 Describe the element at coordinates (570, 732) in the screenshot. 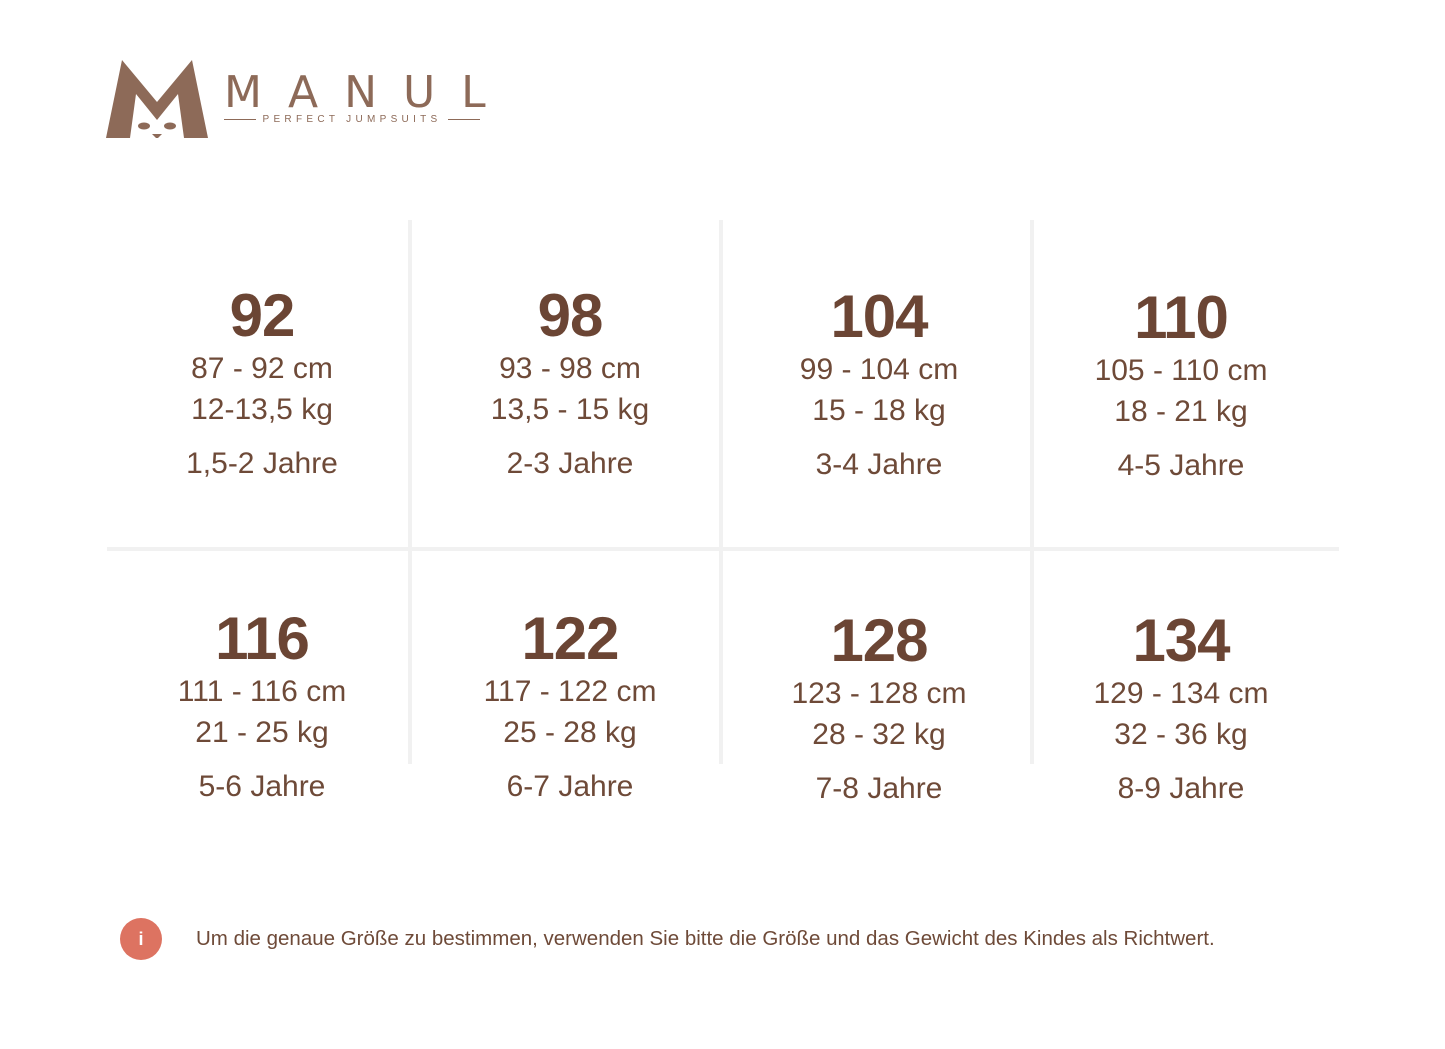

I see `weight-range: 25 - 28 kg` at that location.